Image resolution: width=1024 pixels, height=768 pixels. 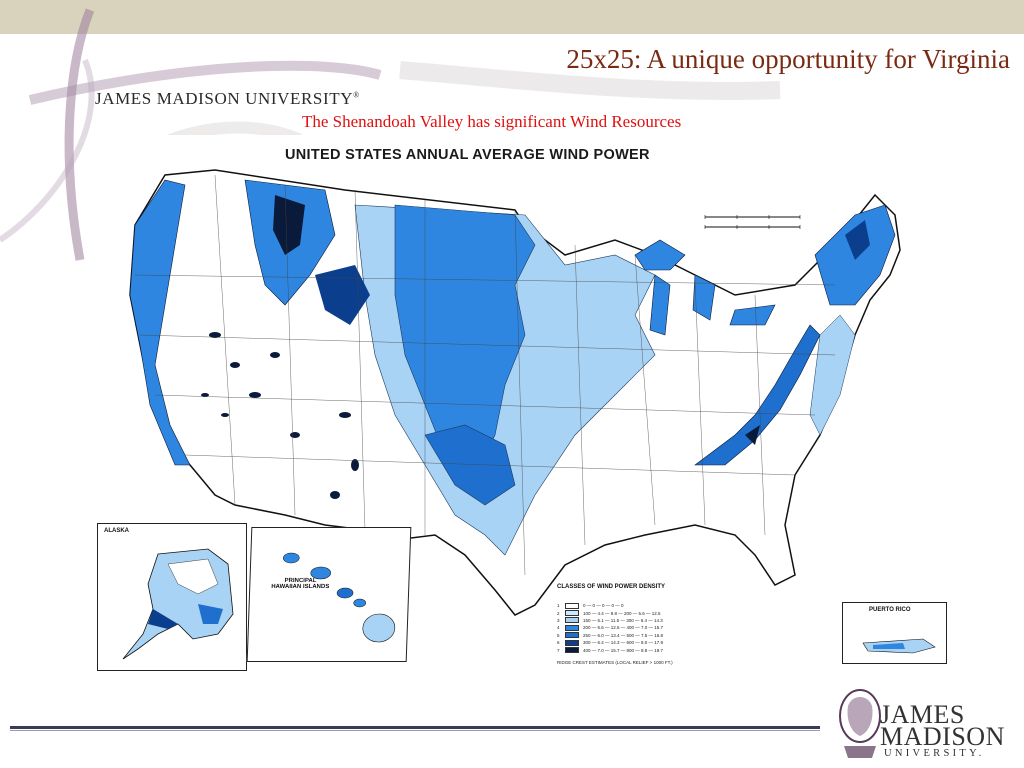 I want to click on puerto-rico-label: PUERTO RICO, so click(x=890, y=610).